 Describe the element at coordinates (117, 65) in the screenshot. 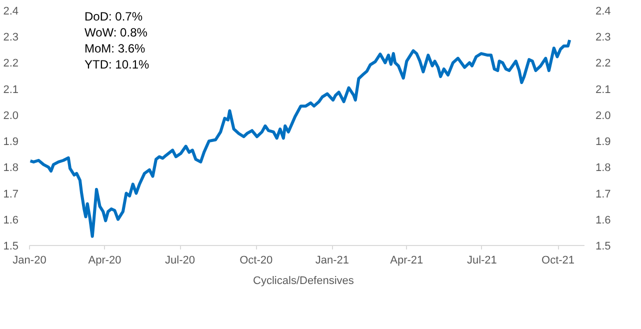

I see `annotation: YTD: 10.1%` at that location.